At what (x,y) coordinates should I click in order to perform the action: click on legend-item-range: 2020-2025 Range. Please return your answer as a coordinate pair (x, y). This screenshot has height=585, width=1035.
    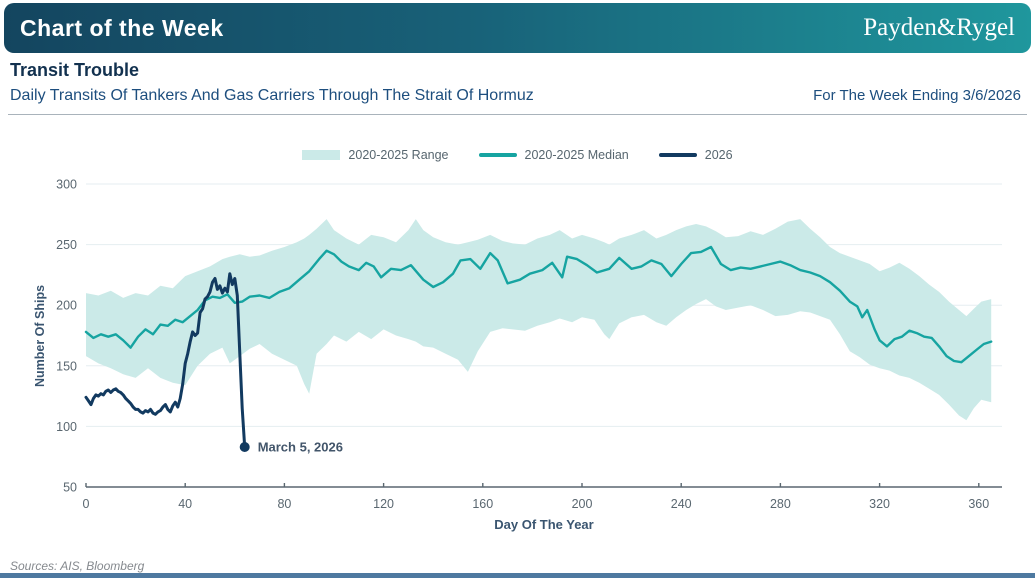
    Looking at the image, I should click on (375, 155).